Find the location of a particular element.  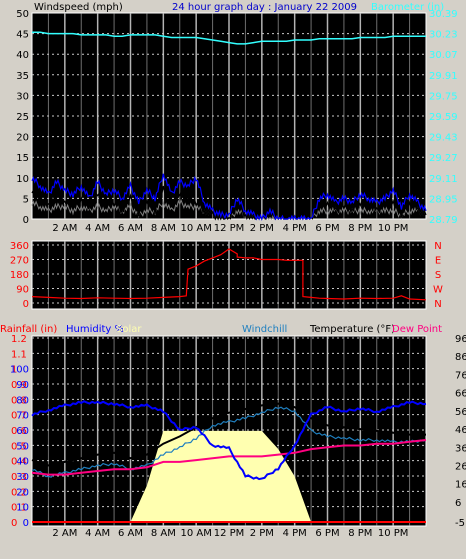

direction-y-tick-label: 270 is located at coordinates (19, 261).